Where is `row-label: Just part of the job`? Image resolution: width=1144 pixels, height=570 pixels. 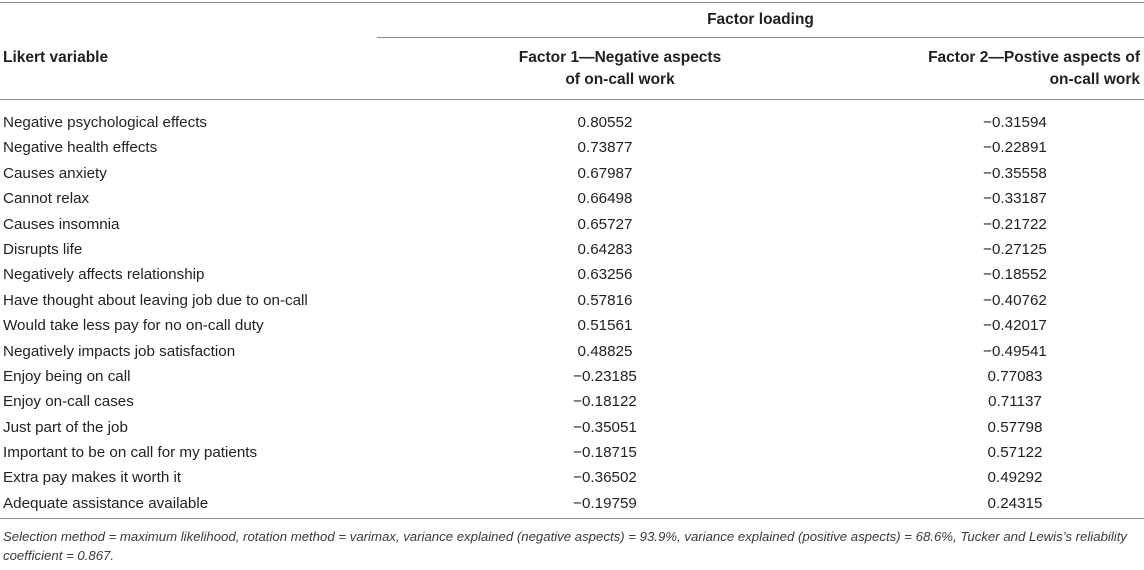
row-label: Just part of the job is located at coordinates (65, 427).